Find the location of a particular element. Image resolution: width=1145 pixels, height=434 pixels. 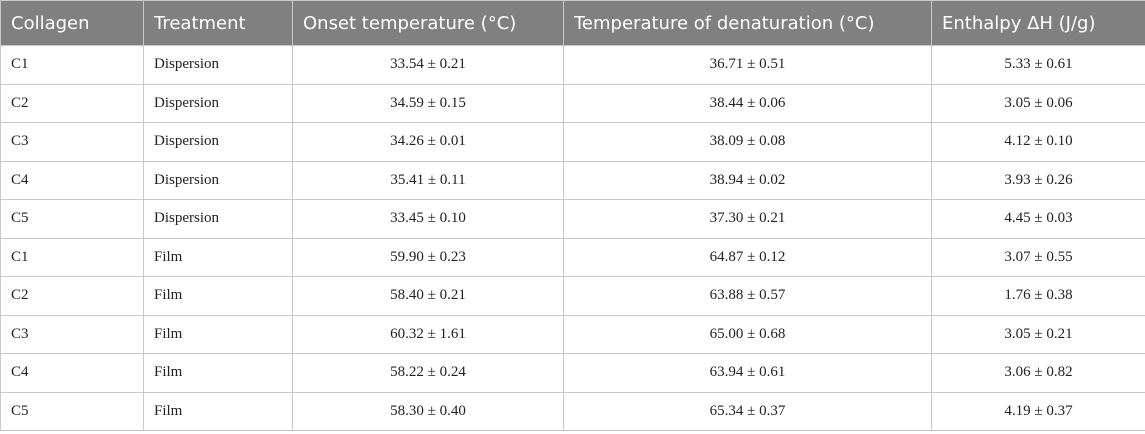

table-cell: 65.34 ± 0.37 is located at coordinates (747, 411).